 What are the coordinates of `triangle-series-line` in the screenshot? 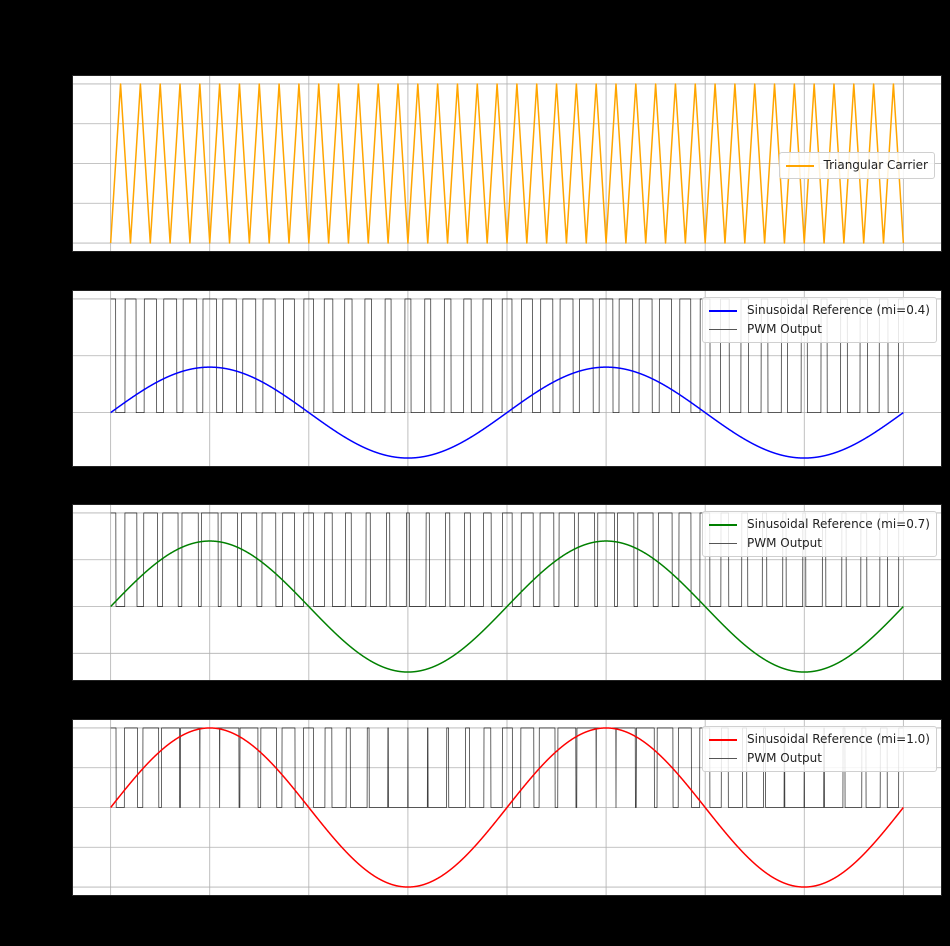 It's located at (507, 163).